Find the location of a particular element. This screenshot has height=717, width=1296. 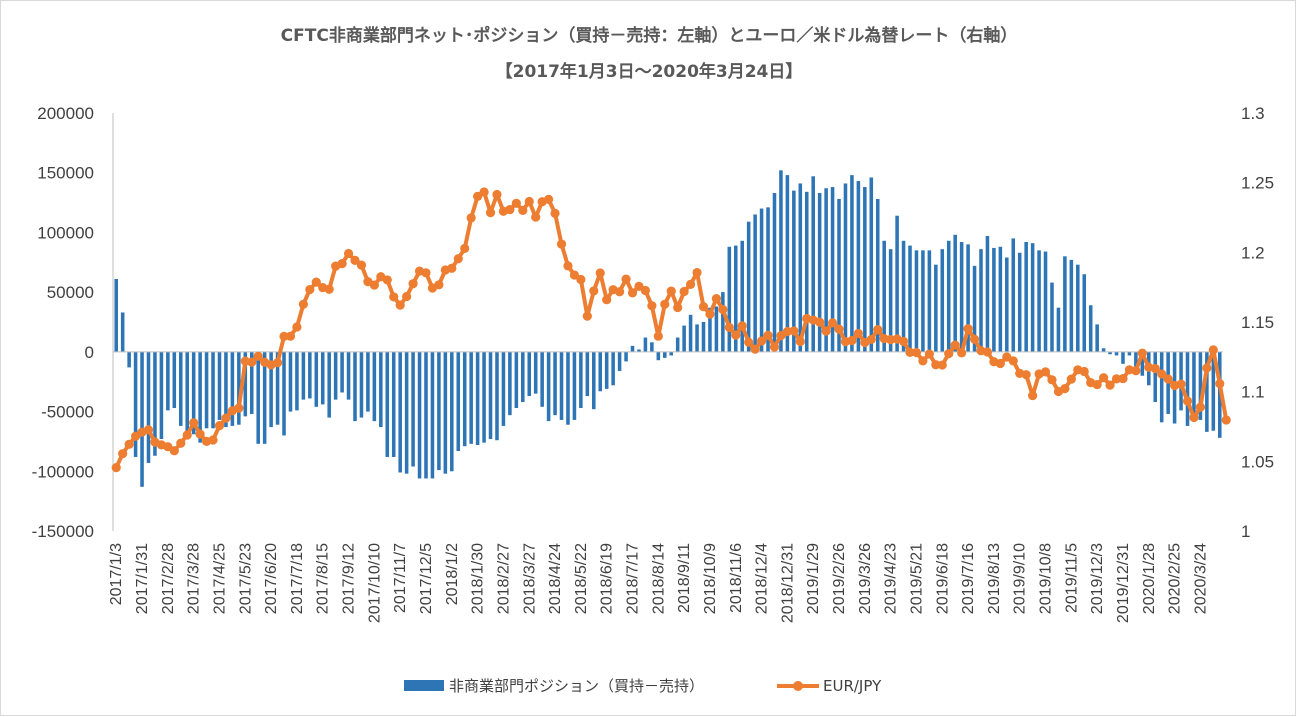

x-tick-label: 2017/2/28 is located at coordinates (168, 578).